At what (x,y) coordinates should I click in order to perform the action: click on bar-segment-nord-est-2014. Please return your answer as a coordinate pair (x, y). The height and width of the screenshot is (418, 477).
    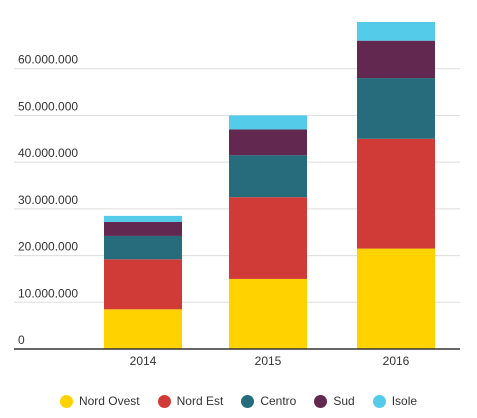
    Looking at the image, I should click on (143, 284).